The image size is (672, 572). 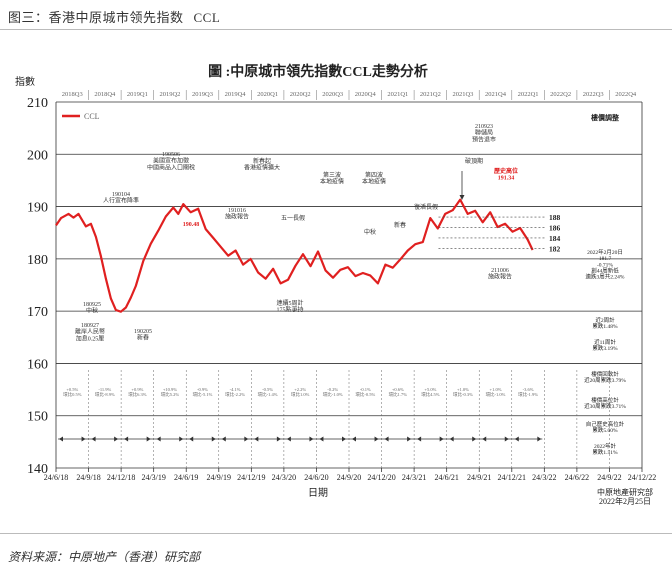 What do you see at coordinates (300, 94) in the screenshot?
I see `quarter-label: 2020Q2` at bounding box center [300, 94].